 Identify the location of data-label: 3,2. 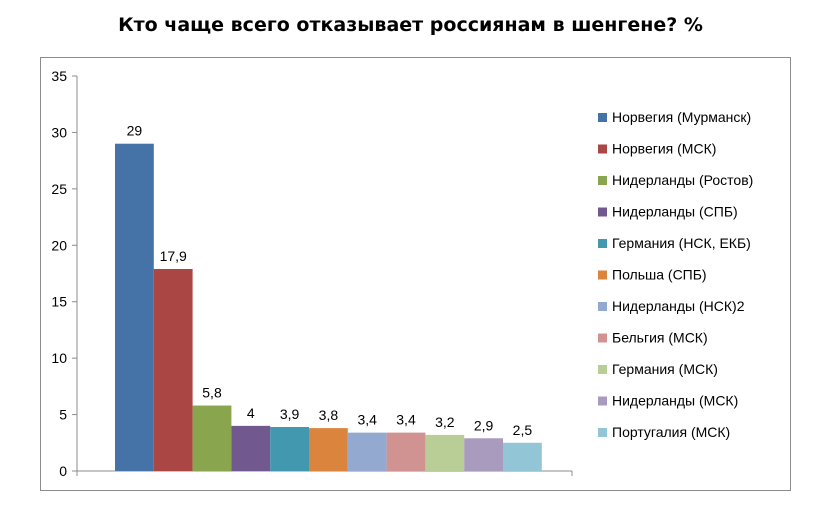
(445, 422).